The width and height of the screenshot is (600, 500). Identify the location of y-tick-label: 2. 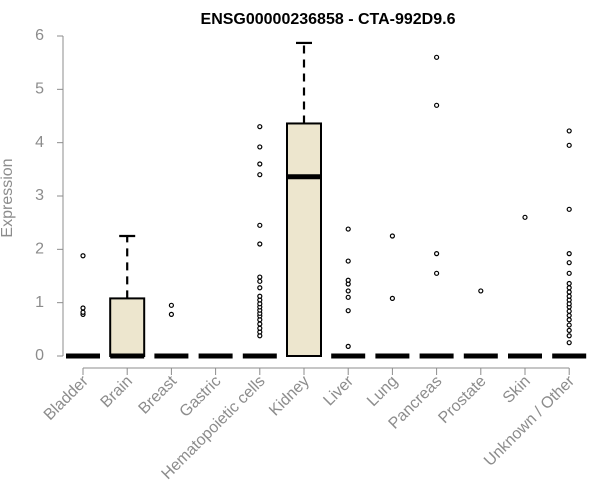
(39, 249).